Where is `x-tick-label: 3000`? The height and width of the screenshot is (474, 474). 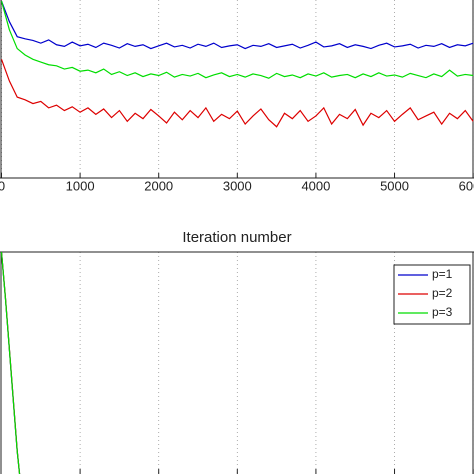
x-tick-label: 3000 is located at coordinates (237, 185).